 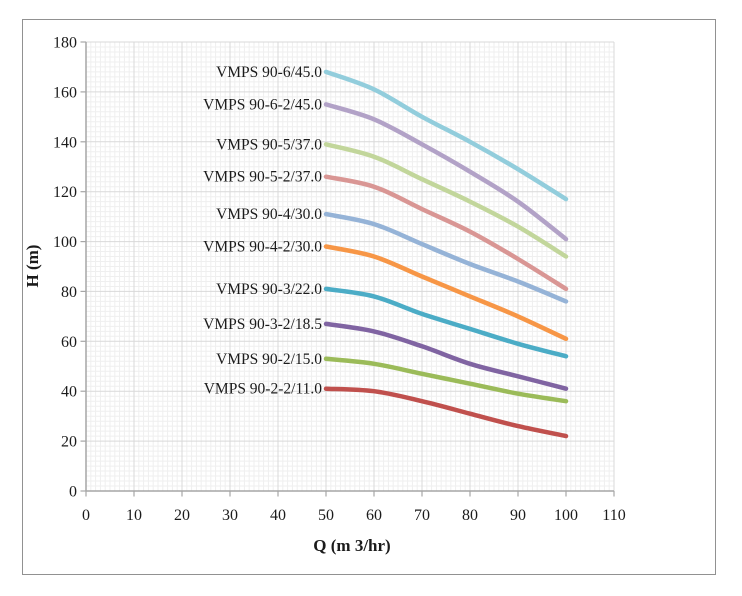 I want to click on y-tick-label: 100, so click(x=65, y=242).